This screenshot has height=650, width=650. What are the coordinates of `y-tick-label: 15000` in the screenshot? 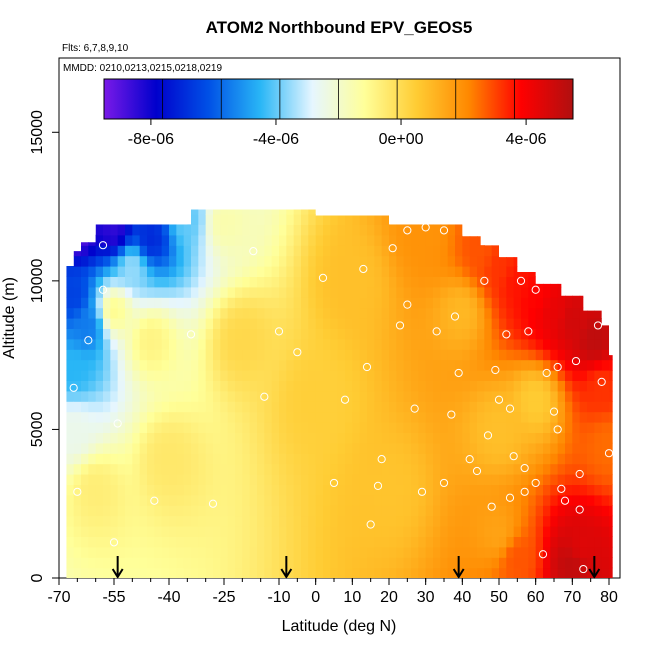 It's located at (37, 132).